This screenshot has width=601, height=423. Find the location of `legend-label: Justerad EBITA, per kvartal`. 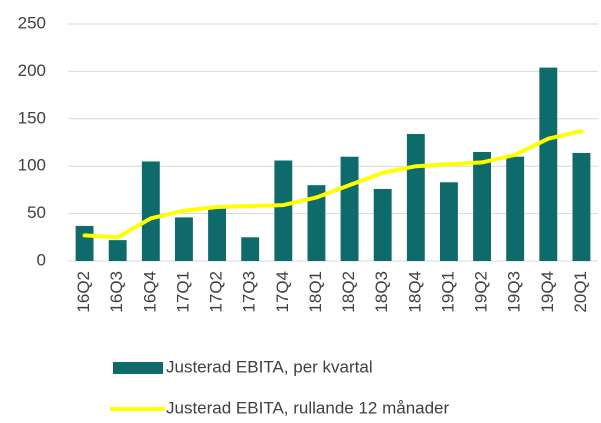

legend-label: Justerad EBITA, per kvartal is located at coordinates (269, 366).